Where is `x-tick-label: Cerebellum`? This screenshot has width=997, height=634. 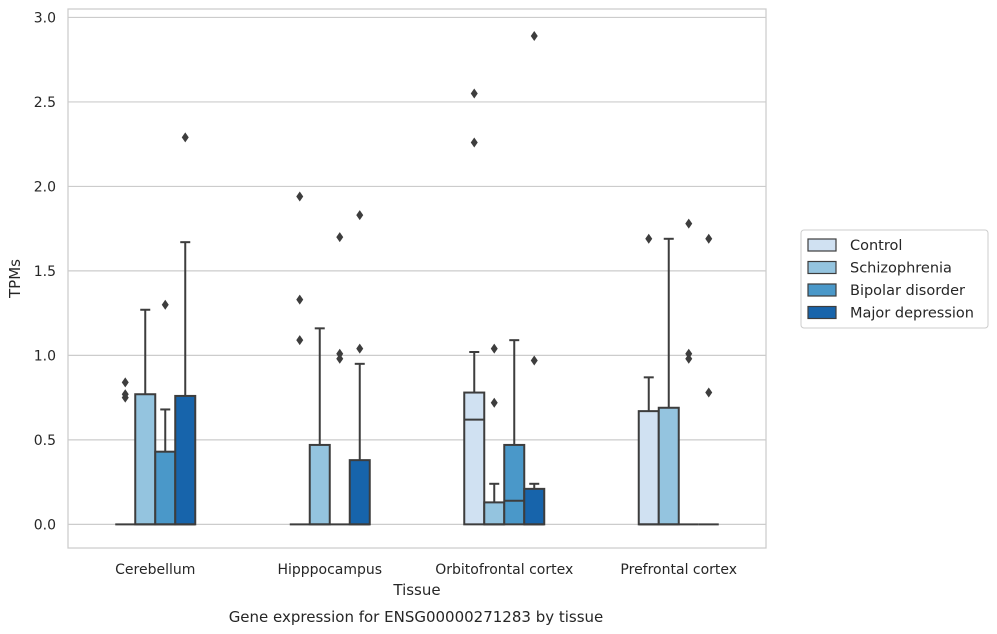 x-tick-label: Cerebellum is located at coordinates (155, 570).